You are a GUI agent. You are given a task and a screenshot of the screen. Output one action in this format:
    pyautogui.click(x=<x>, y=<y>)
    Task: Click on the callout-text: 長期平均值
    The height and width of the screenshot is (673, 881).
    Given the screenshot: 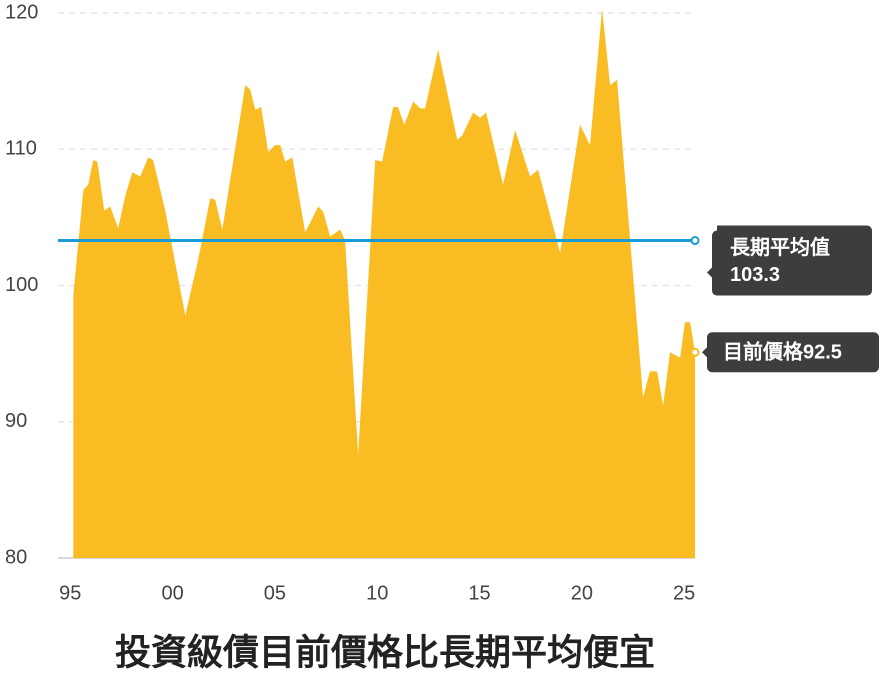 What is the action you would take?
    pyautogui.click(x=780, y=247)
    